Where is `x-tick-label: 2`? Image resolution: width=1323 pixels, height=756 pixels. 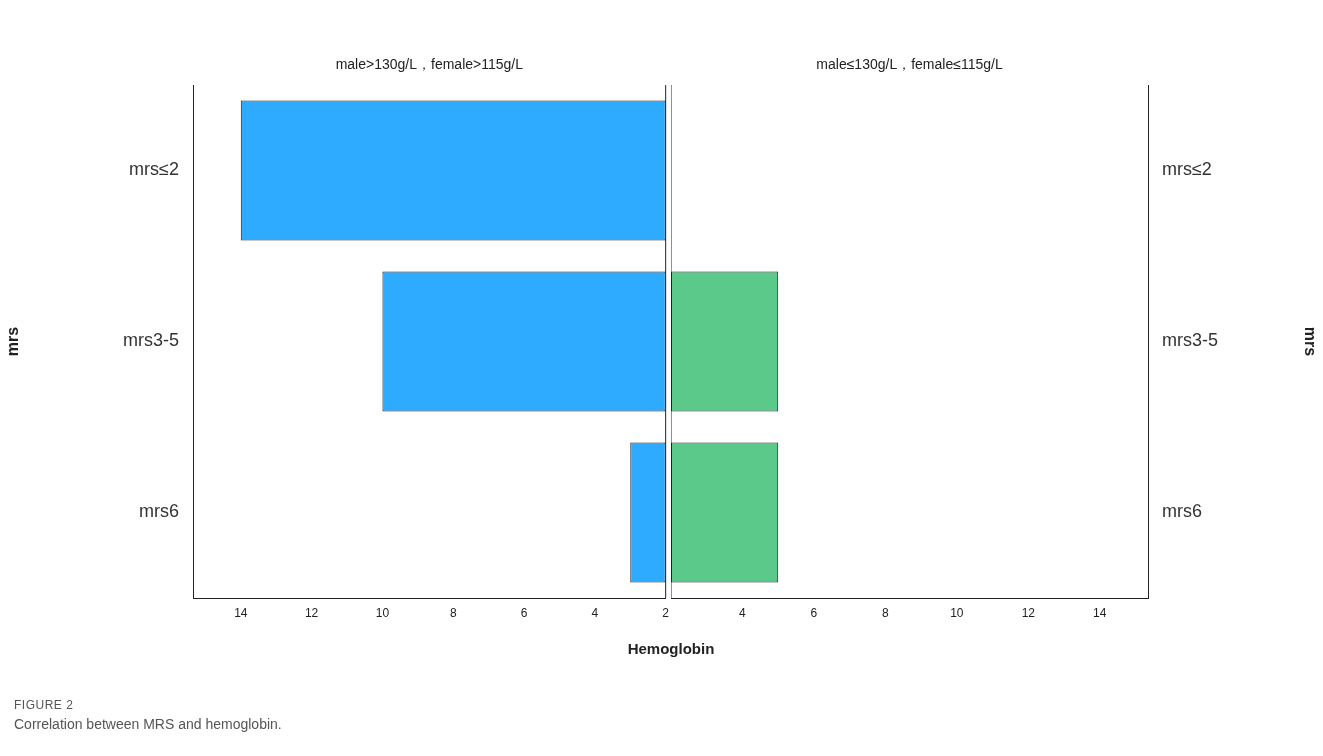 x-tick-label: 2 is located at coordinates (666, 612).